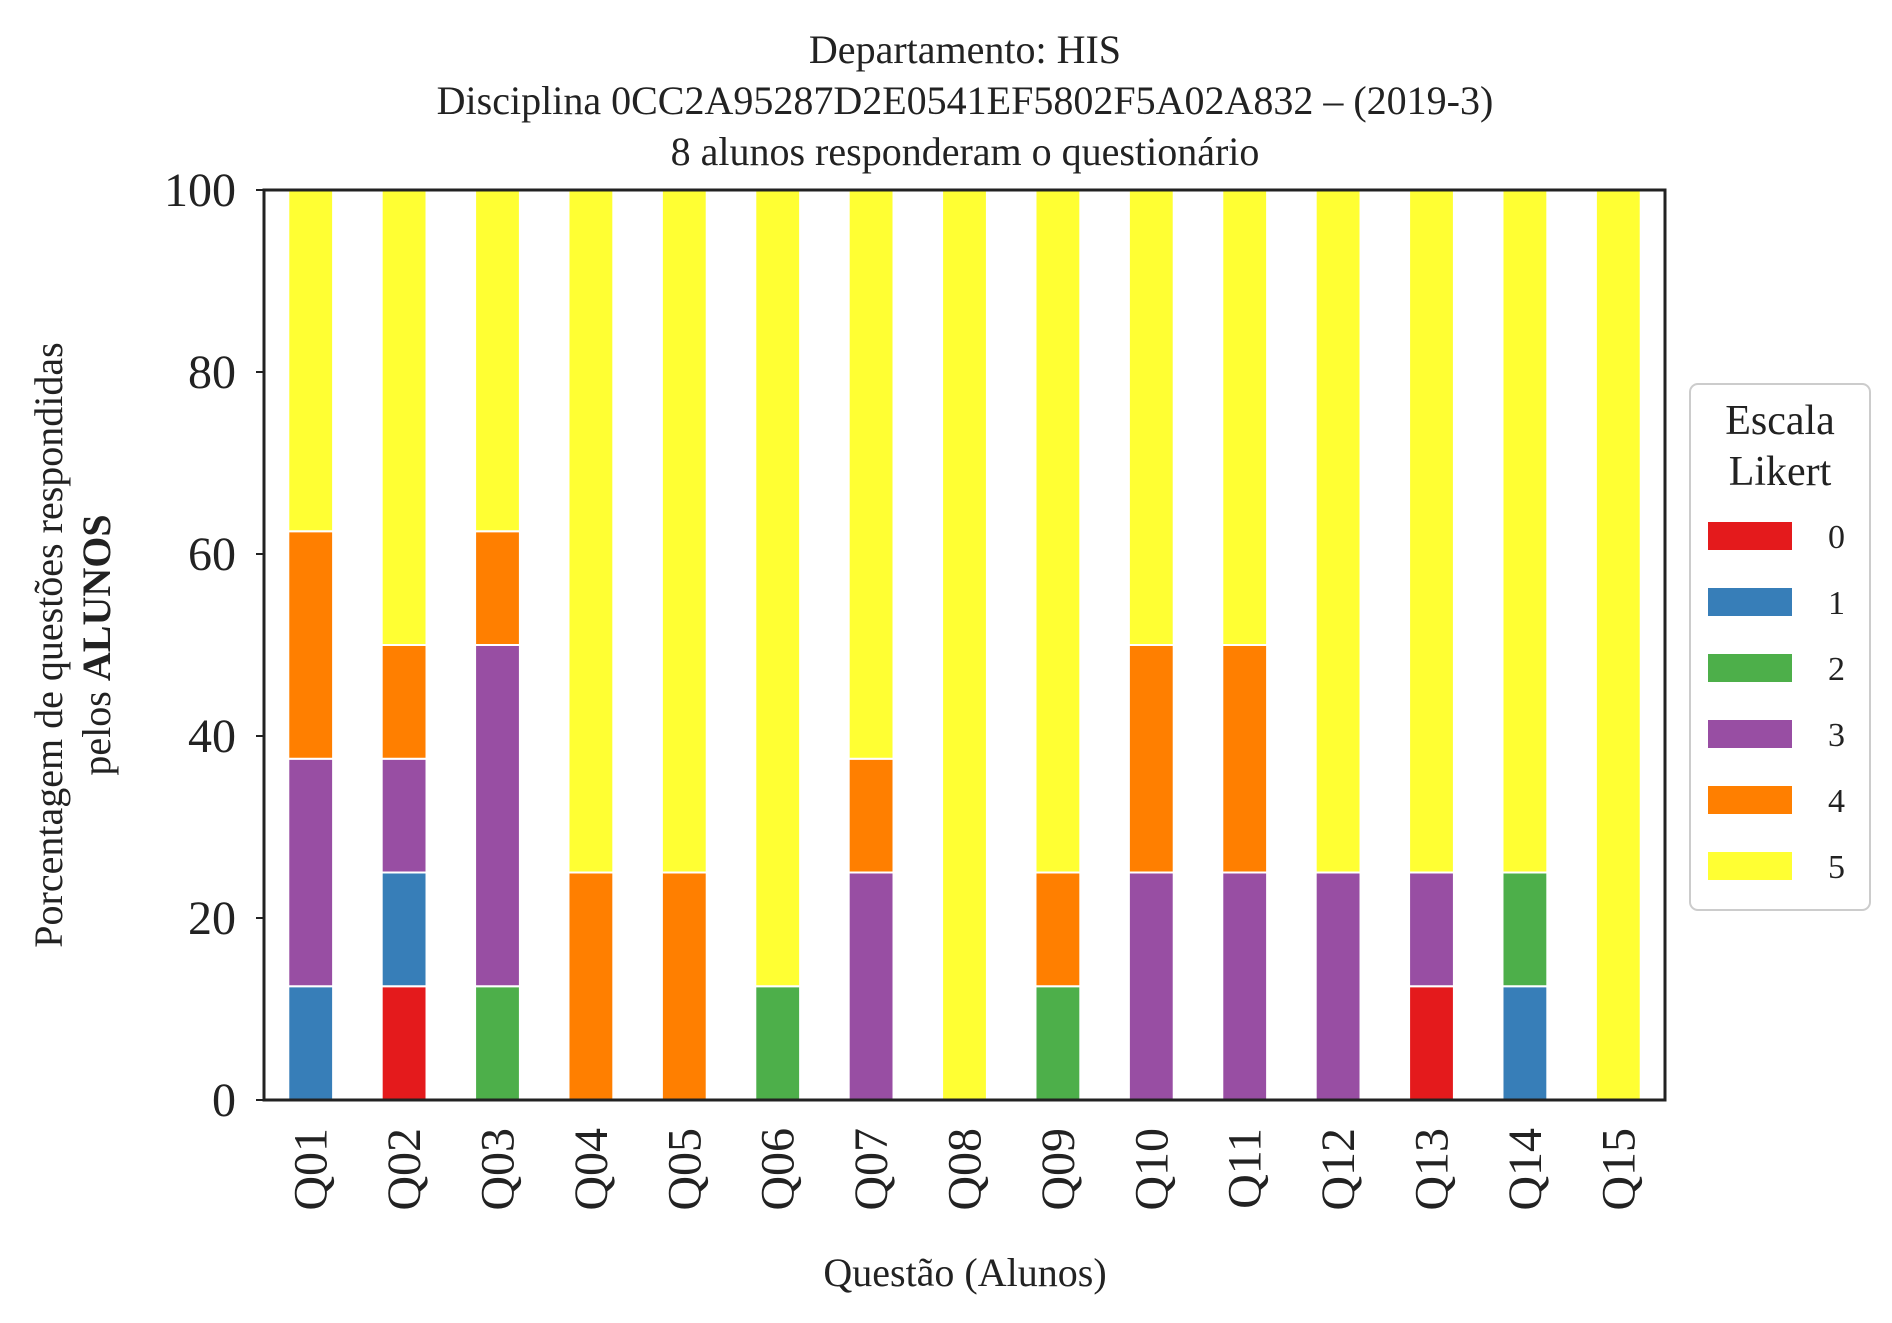  What do you see at coordinates (212, 372) in the screenshot?
I see `y-tick-label-80: 80` at bounding box center [212, 372].